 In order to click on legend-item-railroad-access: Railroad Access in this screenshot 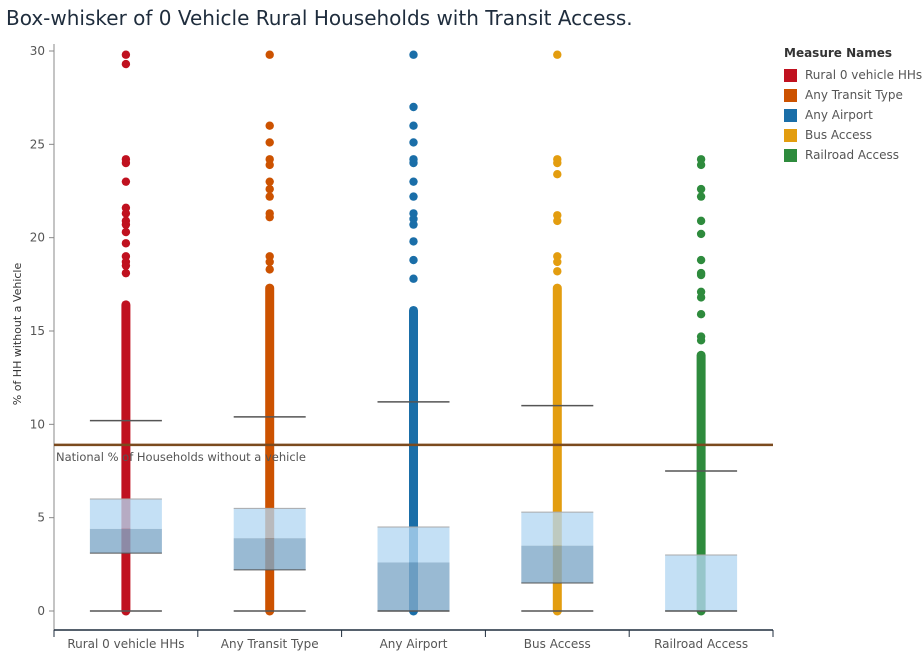, I will do `click(853, 155)`.